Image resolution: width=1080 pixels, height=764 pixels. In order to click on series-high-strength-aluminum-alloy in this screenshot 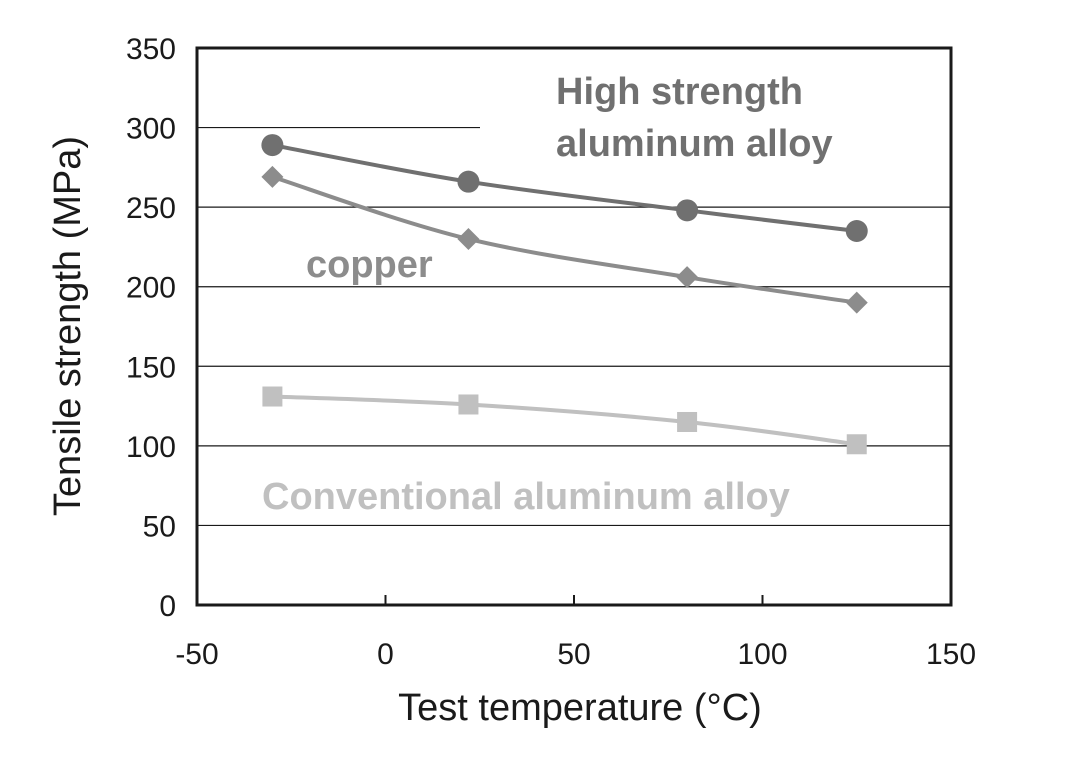, I will do `click(564, 188)`.